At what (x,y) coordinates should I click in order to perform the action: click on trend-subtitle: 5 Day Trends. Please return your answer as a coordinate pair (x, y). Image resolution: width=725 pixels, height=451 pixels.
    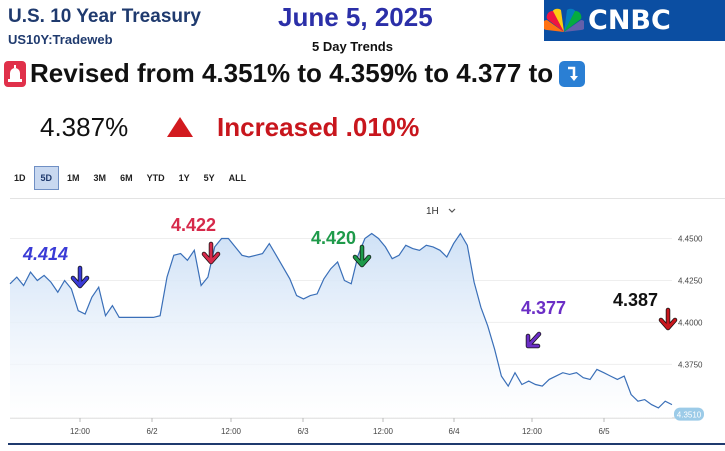
    Looking at the image, I should click on (352, 46).